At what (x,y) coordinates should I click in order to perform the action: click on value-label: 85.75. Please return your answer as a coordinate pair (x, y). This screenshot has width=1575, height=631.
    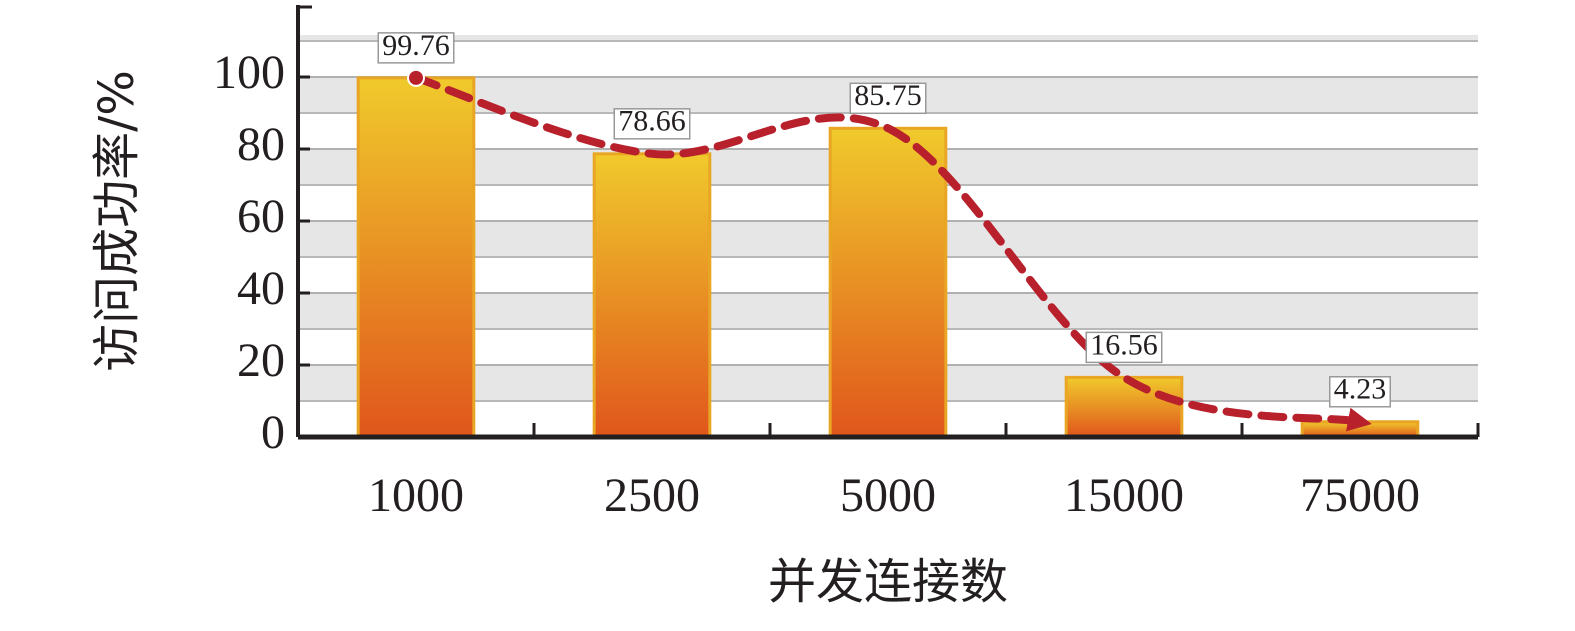
    Looking at the image, I should click on (888, 95).